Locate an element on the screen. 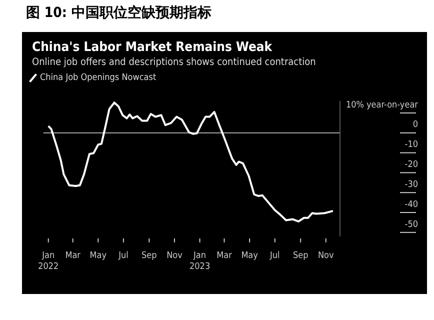 The height and width of the screenshot is (320, 434). legend-label: China Job Openings Nowcast is located at coordinates (97, 78).